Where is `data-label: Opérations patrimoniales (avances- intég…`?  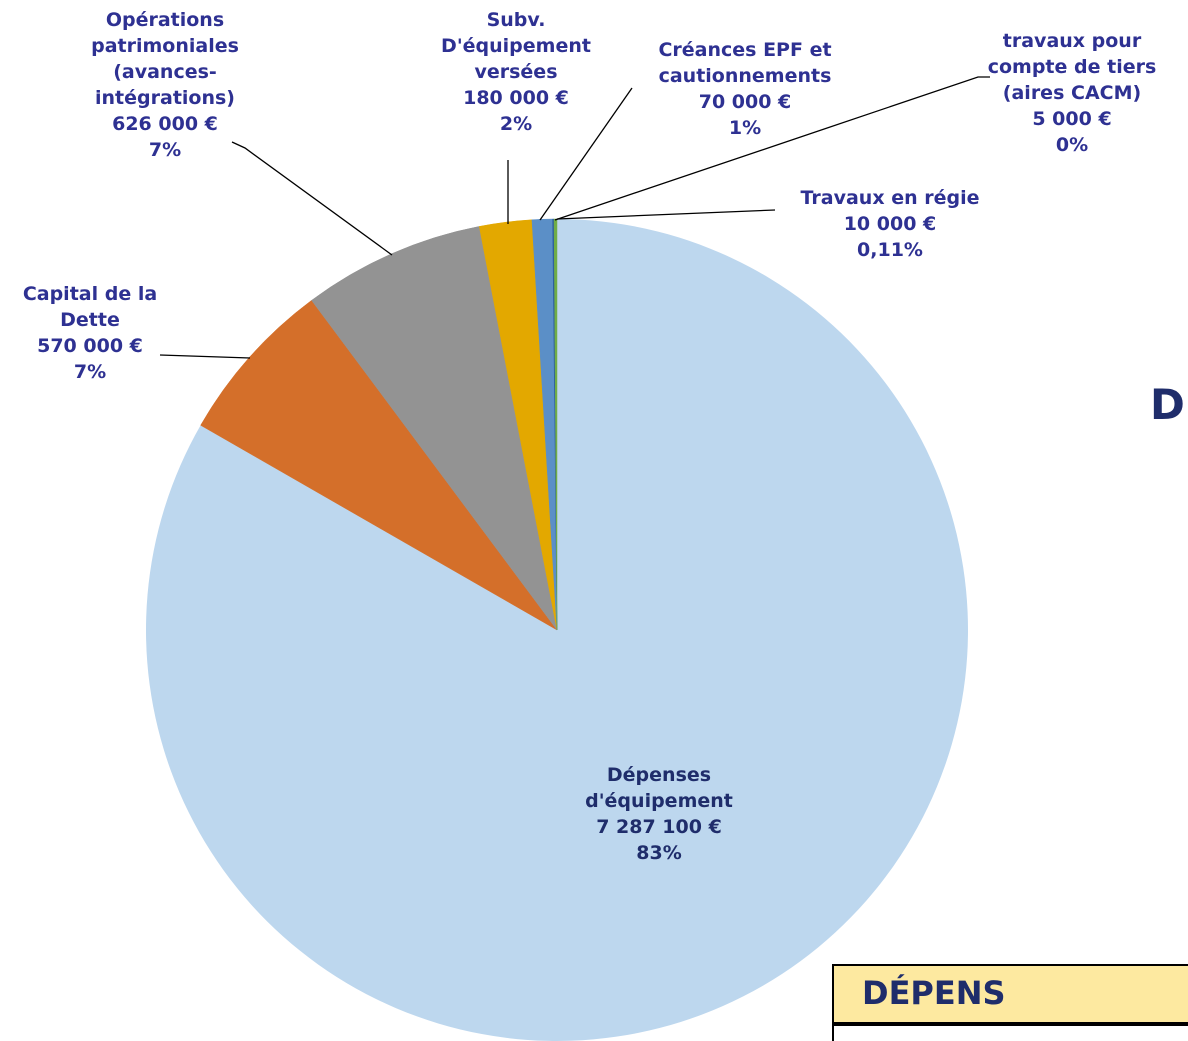
data-label: Opérations patrimoniales (avances- intég… is located at coordinates (165, 85).